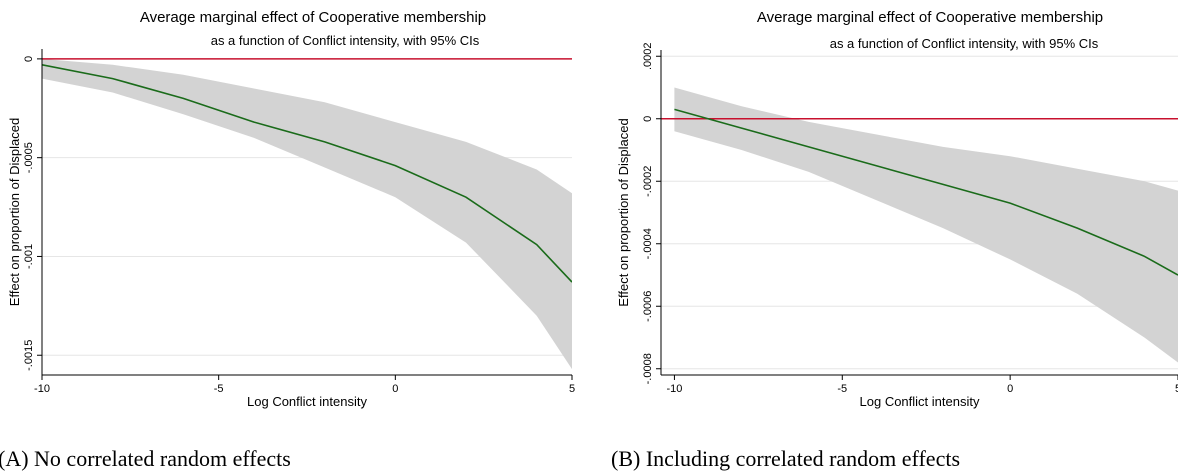 Image resolution: width=1178 pixels, height=473 pixels. Describe the element at coordinates (29, 157) in the screenshot. I see `y-tick-label-1: -.0005` at that location.